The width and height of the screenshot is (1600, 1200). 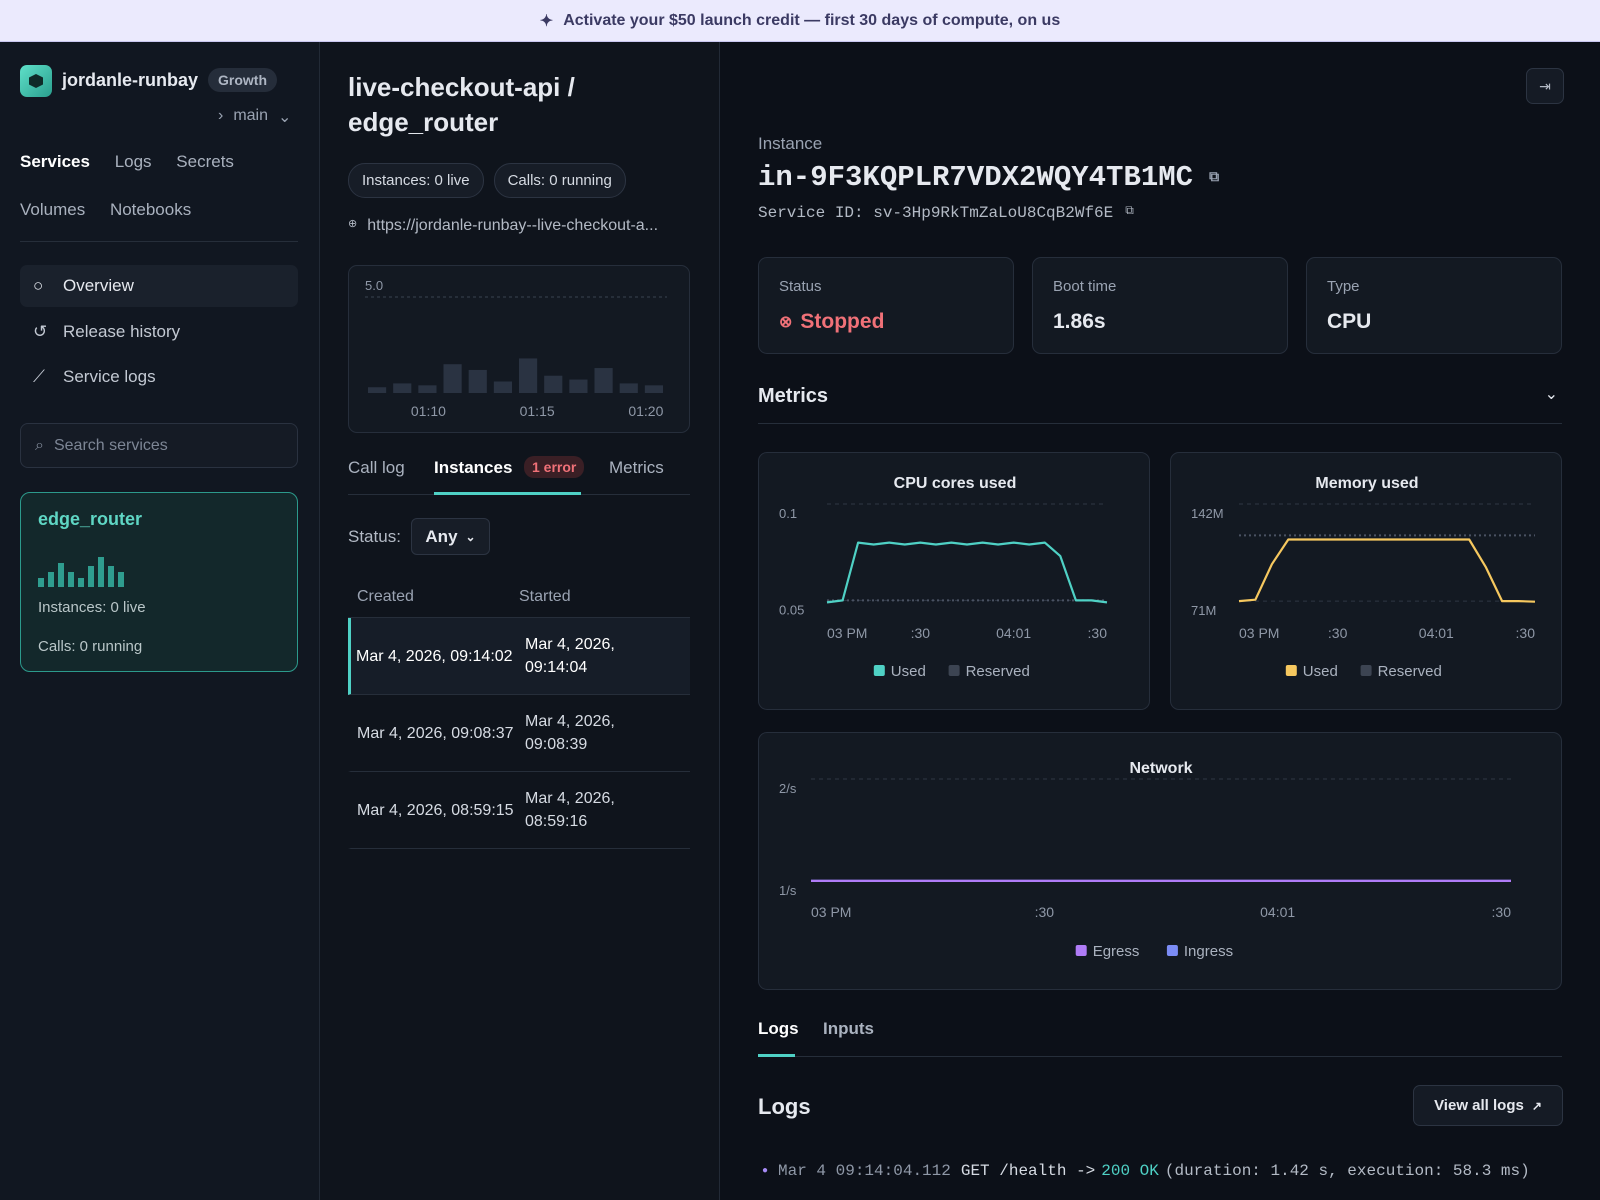 What do you see at coordinates (159, 445) in the screenshot?
I see `search-input: ⌕ Search services` at bounding box center [159, 445].